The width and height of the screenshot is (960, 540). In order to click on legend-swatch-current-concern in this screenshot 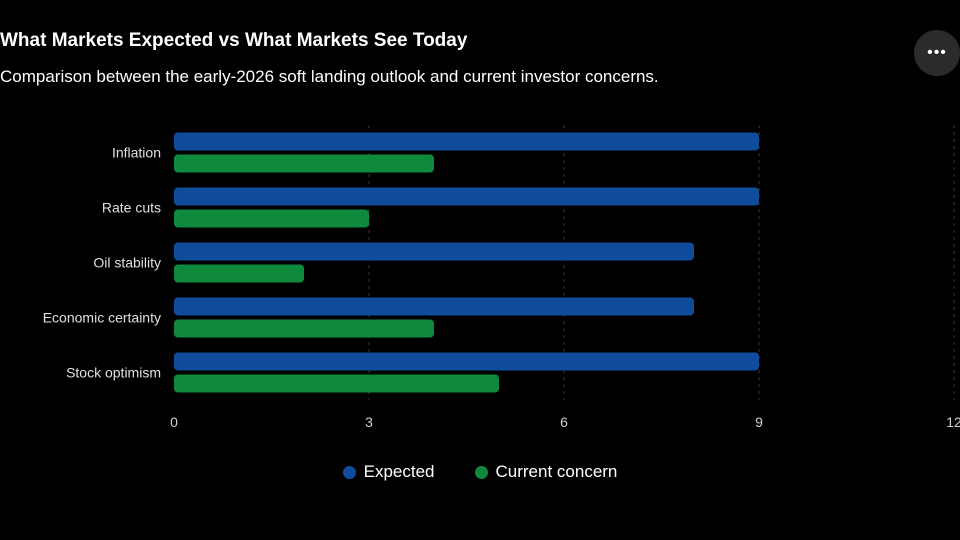, I will do `click(481, 472)`.